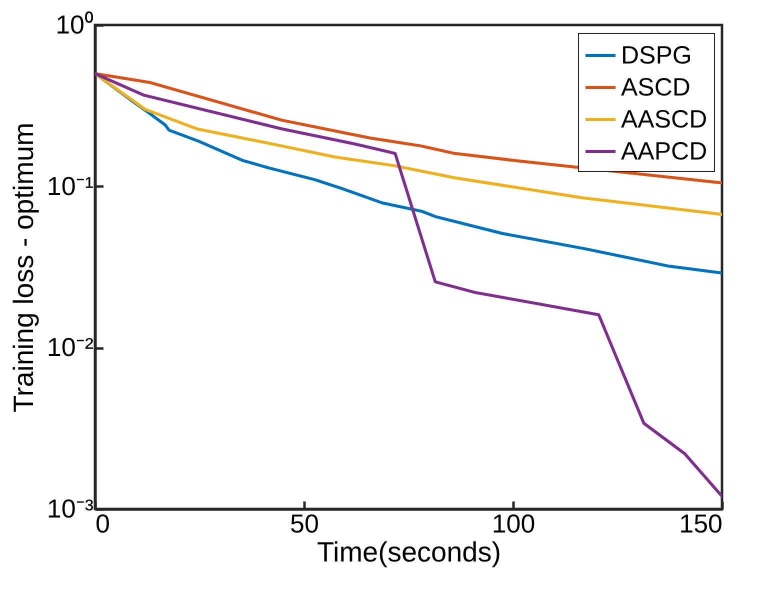 The image size is (769, 590). I want to click on x-tick-label: 0, so click(103, 523).